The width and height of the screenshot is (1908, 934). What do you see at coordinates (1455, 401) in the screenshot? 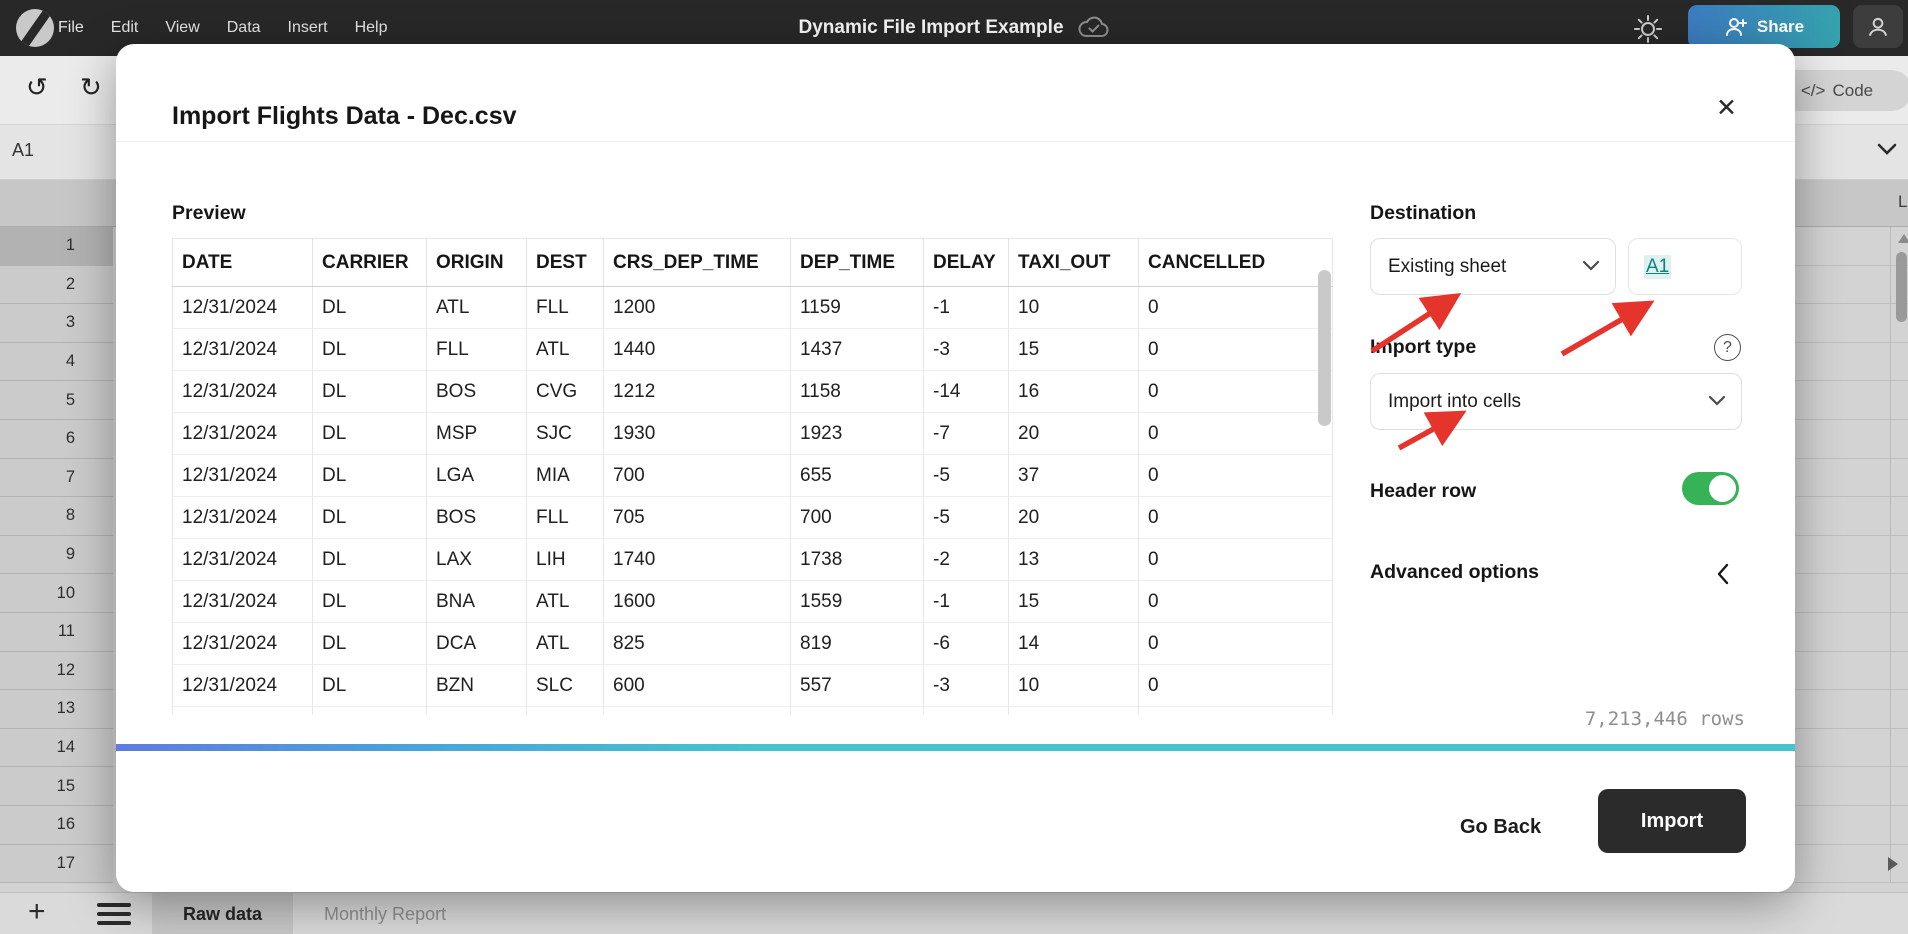
I see `import-type-selected-value: Import into cells` at bounding box center [1455, 401].